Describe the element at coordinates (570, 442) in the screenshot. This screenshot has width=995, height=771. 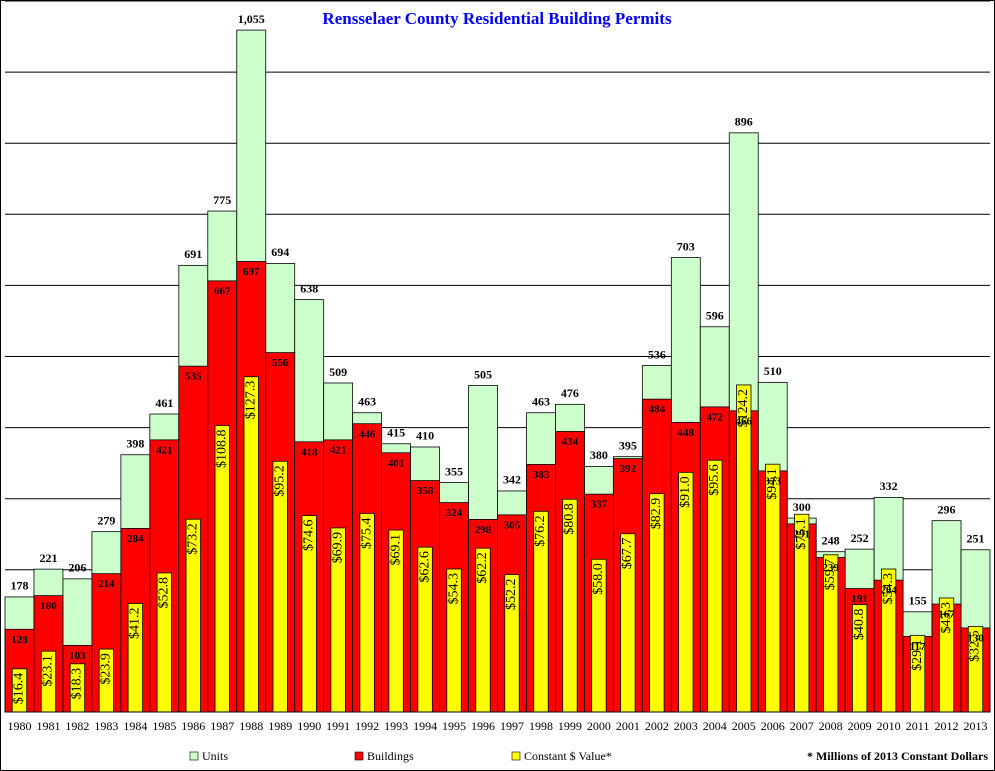
I see `value-label: 434` at that location.